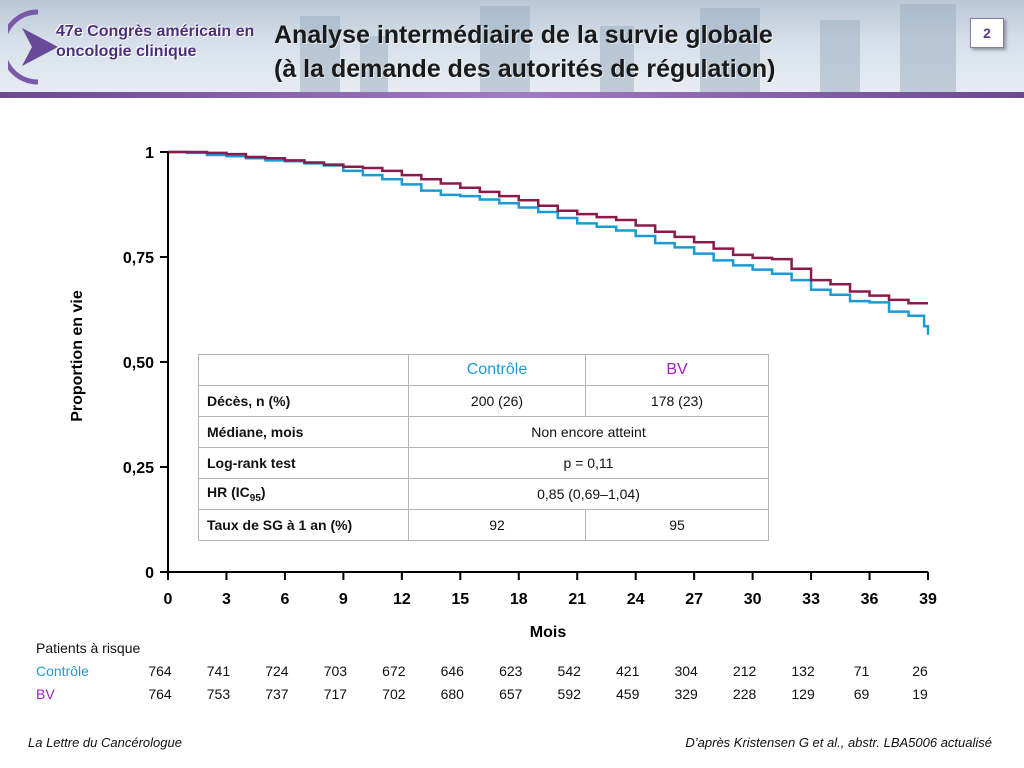  What do you see at coordinates (218, 671) in the screenshot?
I see `at-risk-controle-value: 741` at bounding box center [218, 671].